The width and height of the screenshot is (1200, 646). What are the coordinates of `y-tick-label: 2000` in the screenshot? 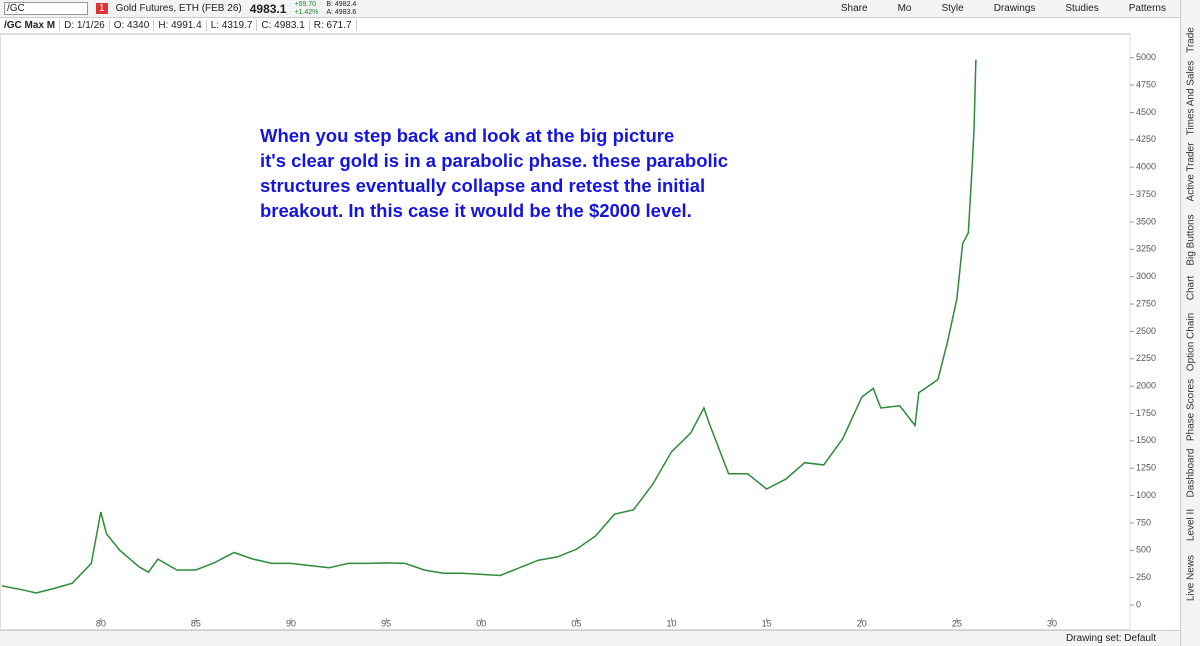 It's located at (1146, 386).